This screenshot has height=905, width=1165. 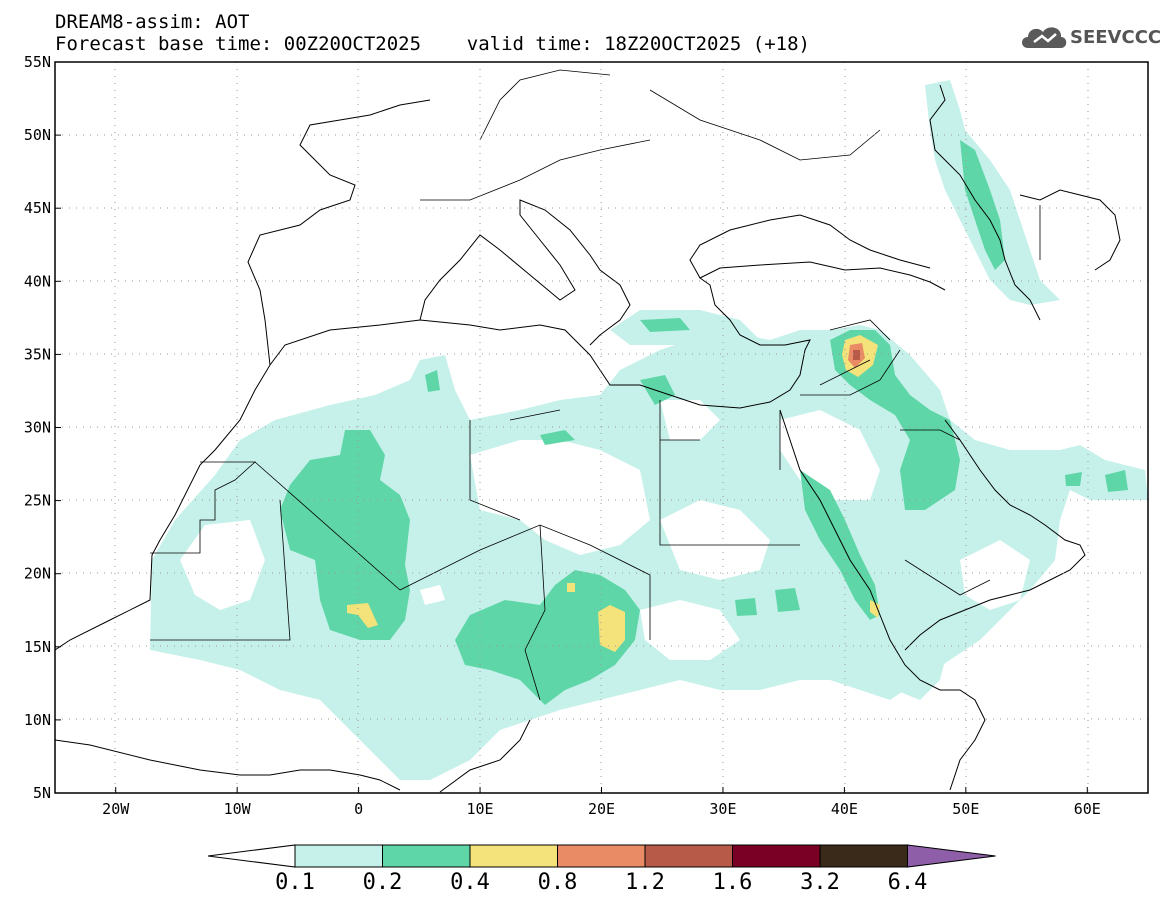 I want to click on lon-tick-label: 20E, so click(x=601, y=809).